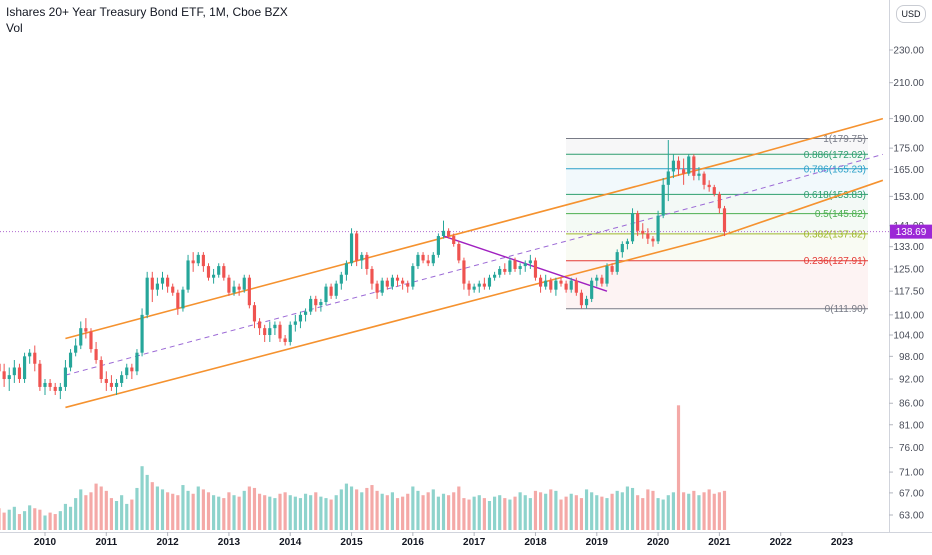 The width and height of the screenshot is (932, 555). Describe the element at coordinates (290, 542) in the screenshot. I see `x-tick-label: 2014` at that location.